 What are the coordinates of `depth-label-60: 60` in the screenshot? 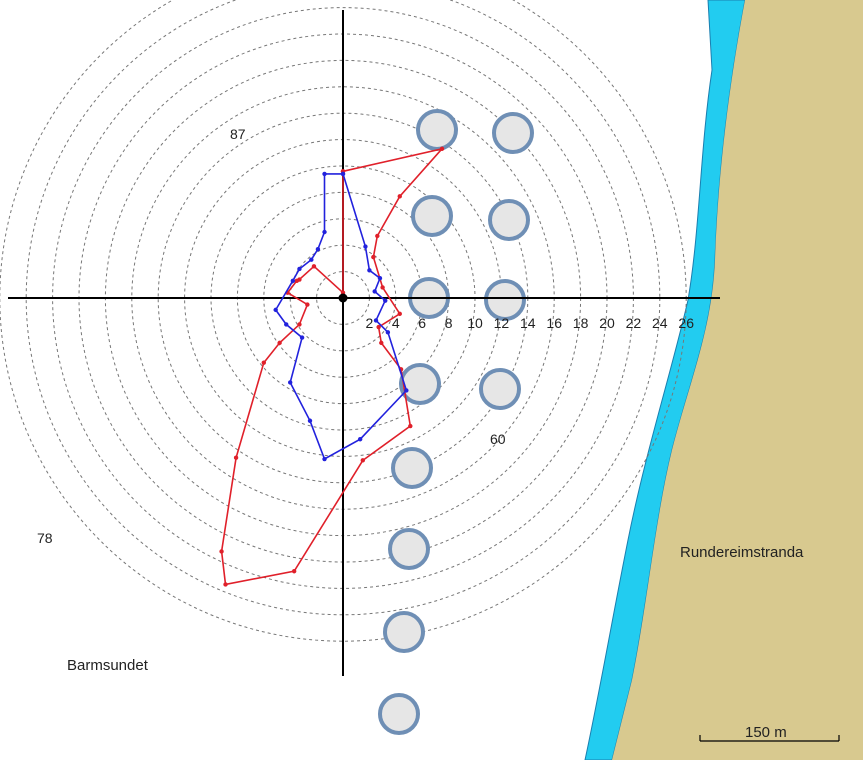 It's located at (498, 439).